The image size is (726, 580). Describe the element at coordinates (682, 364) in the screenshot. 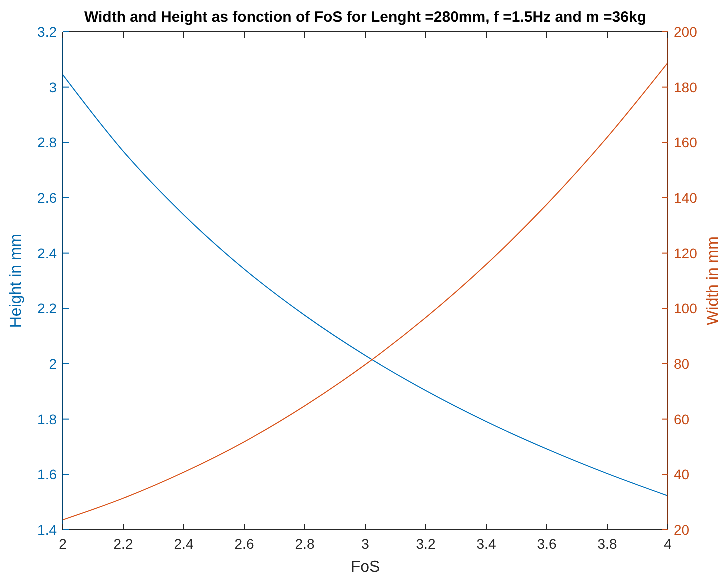

I see `y2-tick-label: 80` at that location.